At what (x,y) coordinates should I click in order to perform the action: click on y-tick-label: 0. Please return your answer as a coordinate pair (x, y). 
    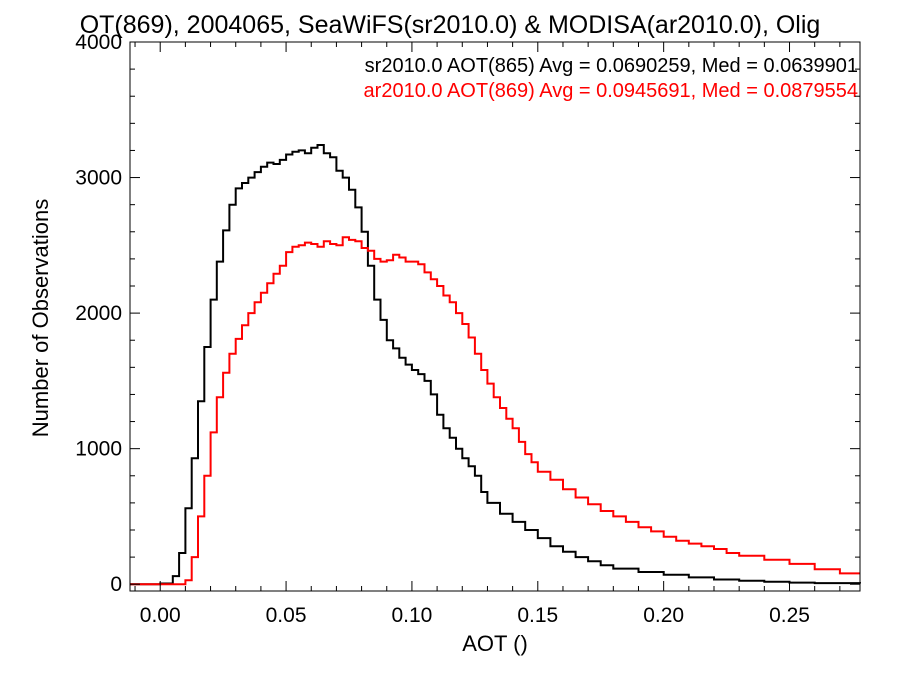
    Looking at the image, I should click on (116, 584).